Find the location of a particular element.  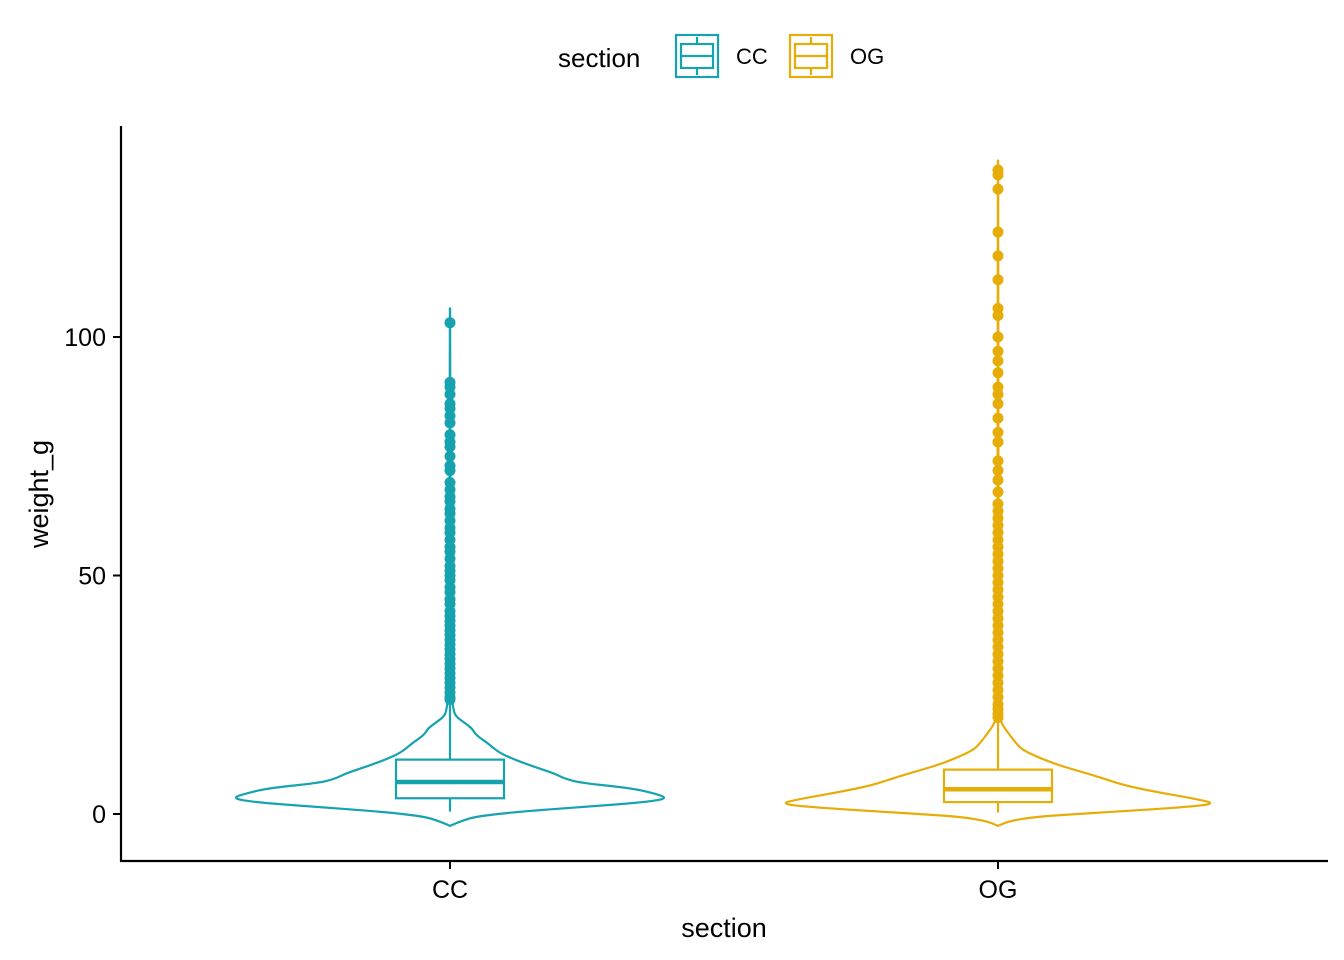

legend-title: section is located at coordinates (599, 58).